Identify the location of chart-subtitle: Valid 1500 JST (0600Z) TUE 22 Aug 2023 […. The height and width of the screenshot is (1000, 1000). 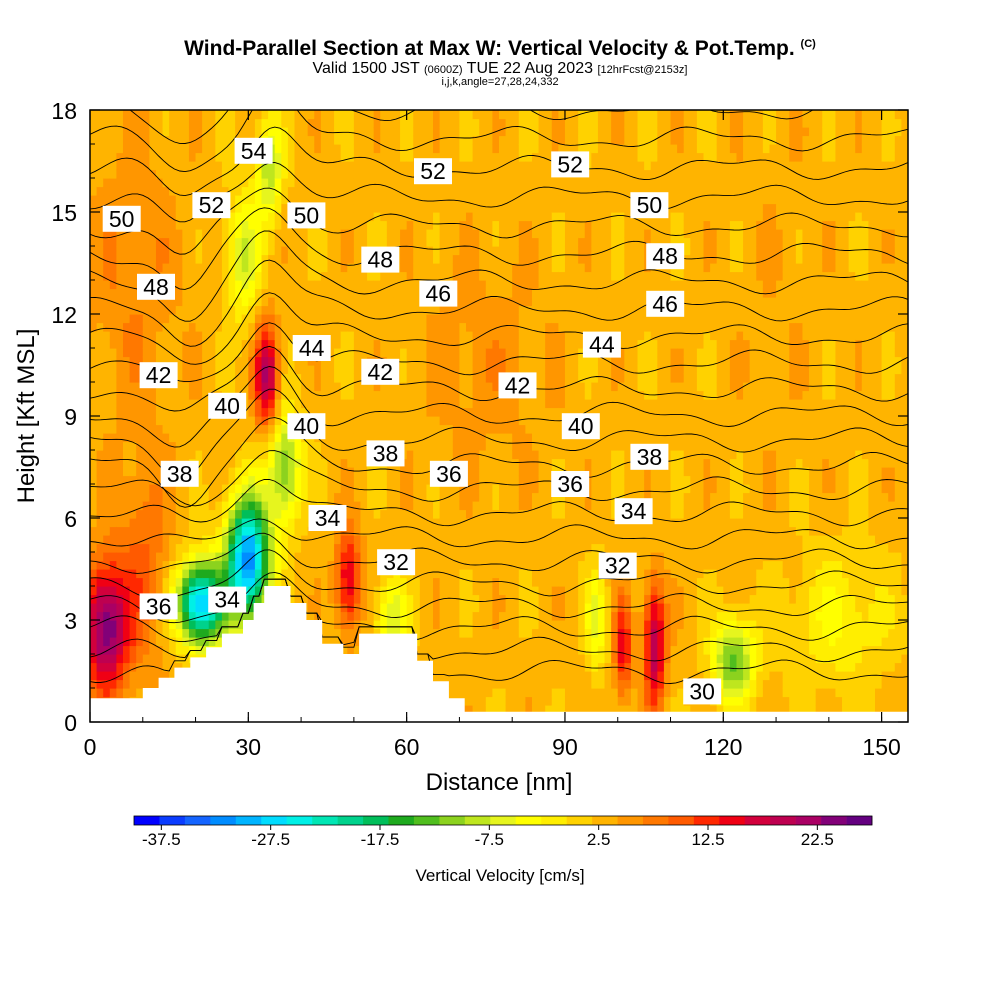
(500, 69).